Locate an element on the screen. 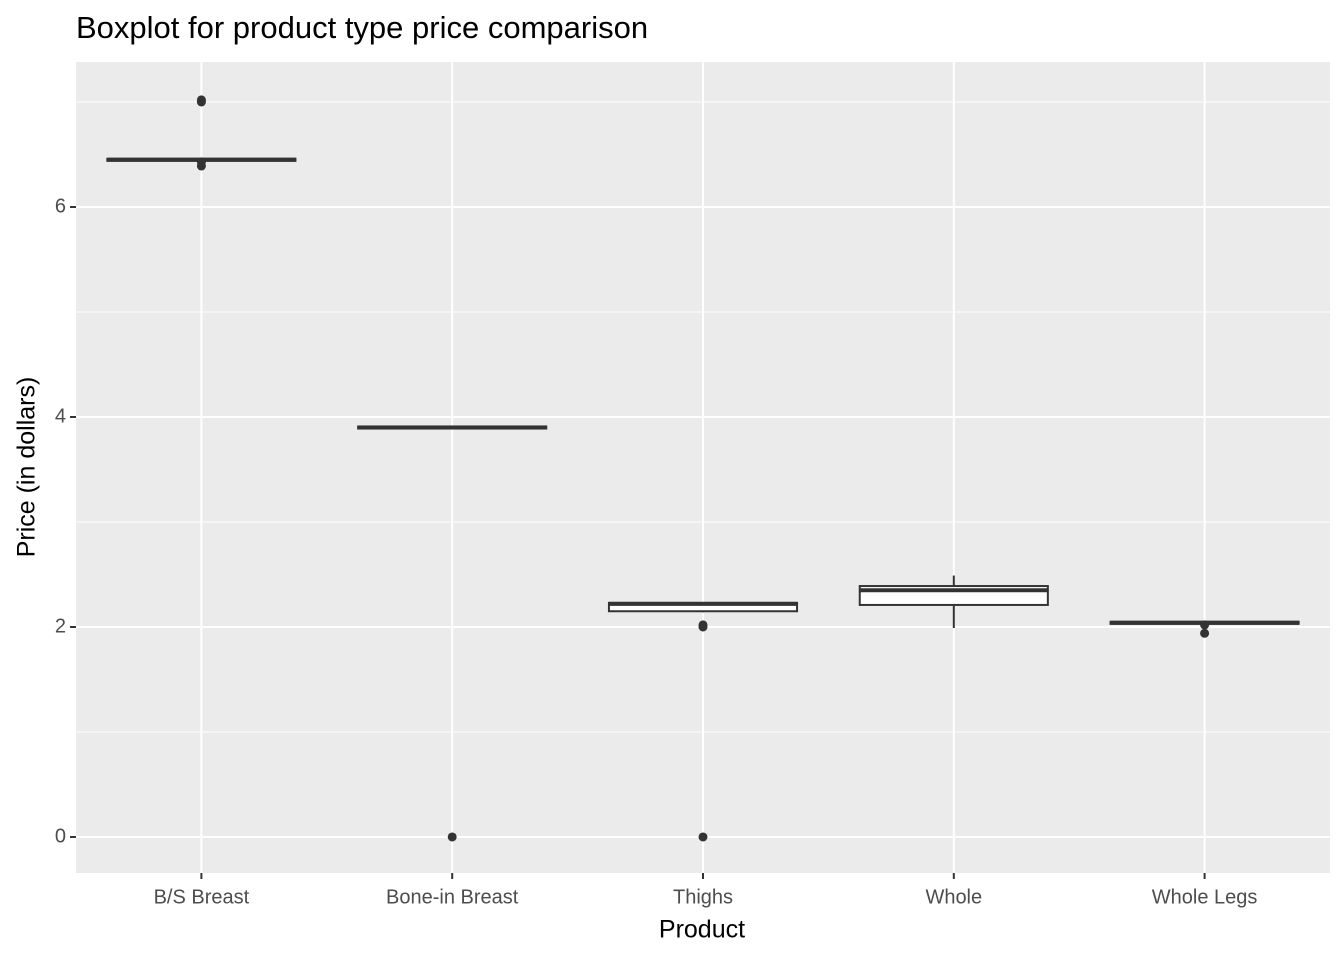 The height and width of the screenshot is (965, 1344). x-tick-label: Thighs is located at coordinates (703, 897).